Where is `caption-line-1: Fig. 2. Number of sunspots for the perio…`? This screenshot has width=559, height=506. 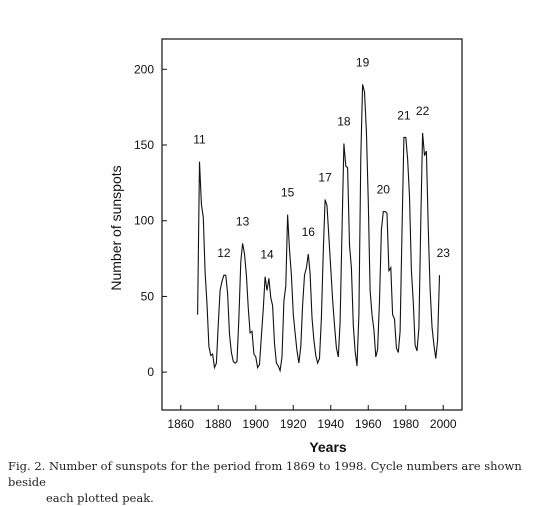
caption-line-1: Fig. 2. Number of sunspots for the perio… is located at coordinates (265, 474).